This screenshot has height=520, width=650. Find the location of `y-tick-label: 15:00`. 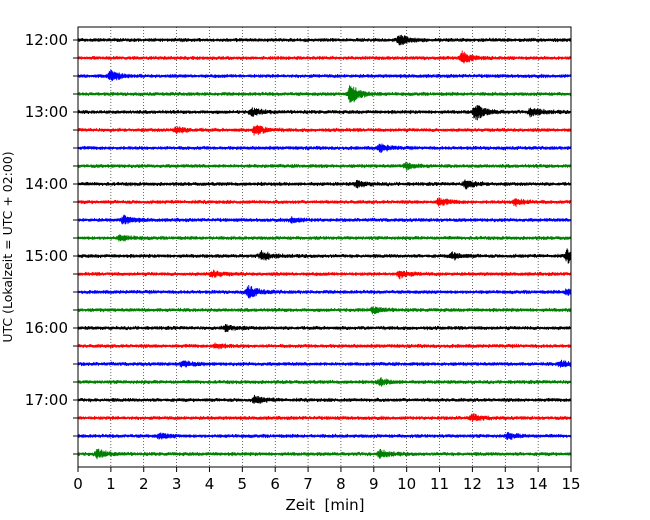

y-tick-label: 15:00 is located at coordinates (46, 256).